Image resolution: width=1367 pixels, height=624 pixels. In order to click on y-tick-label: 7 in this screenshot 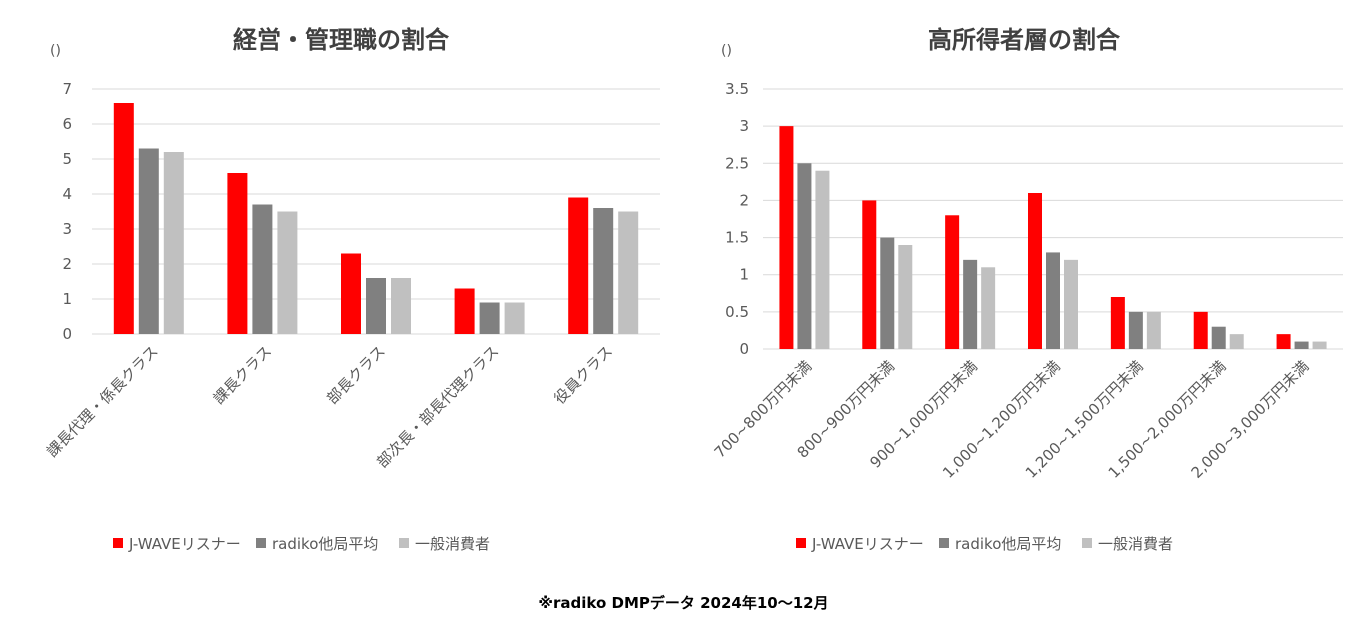, I will do `click(67, 89)`.